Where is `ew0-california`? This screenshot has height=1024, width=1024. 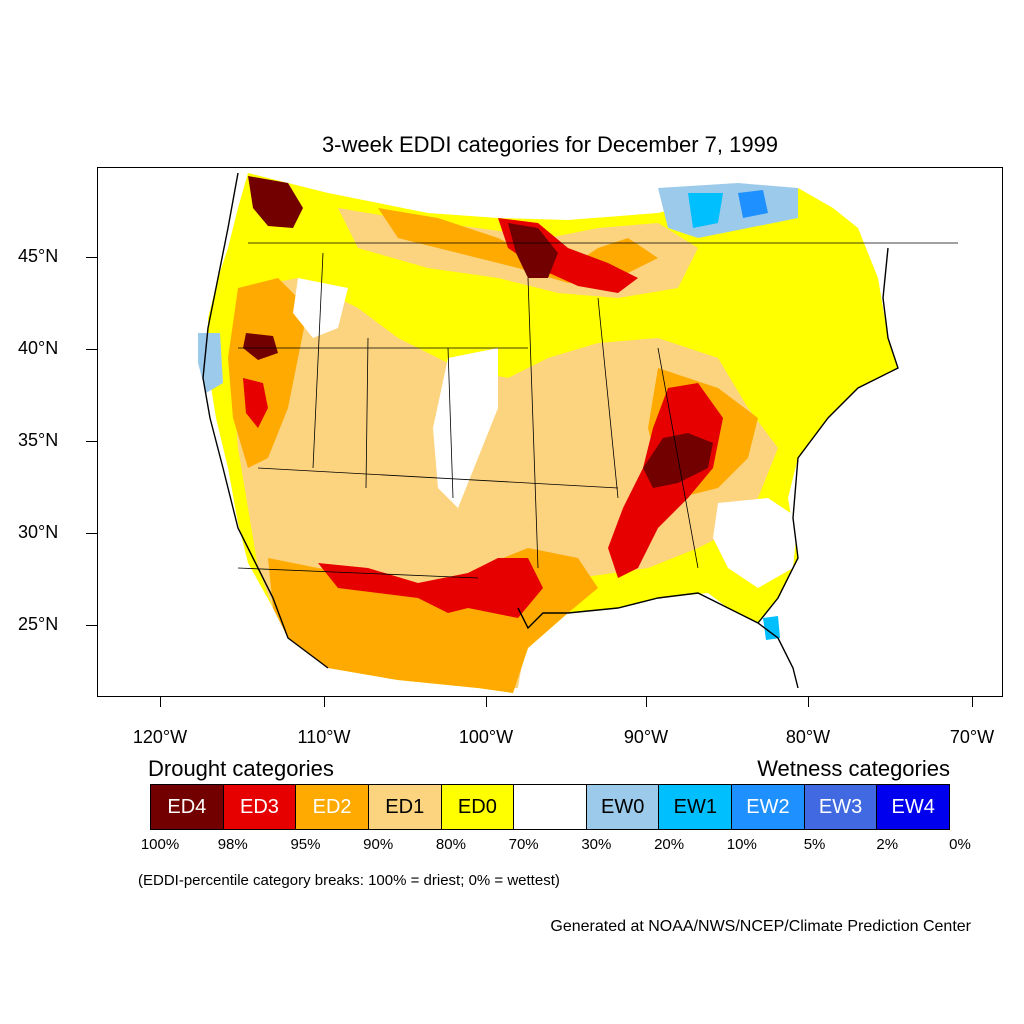 ew0-california is located at coordinates (210, 363).